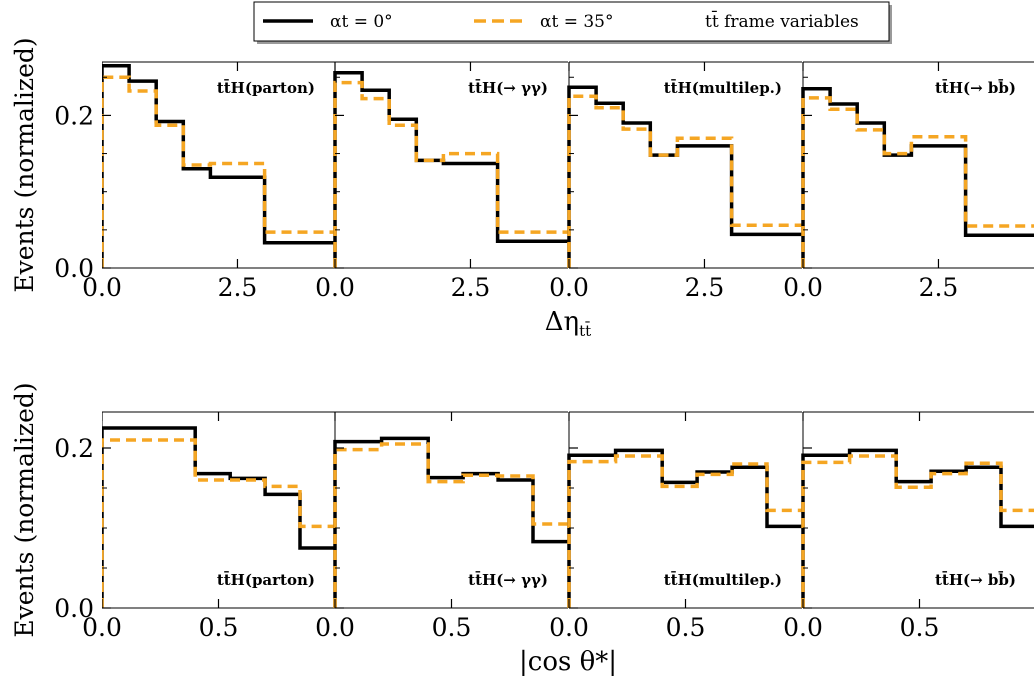 The height and width of the screenshot is (691, 1034). Describe the element at coordinates (568, 662) in the screenshot. I see `x-axis-label: |cos θ*|` at that location.